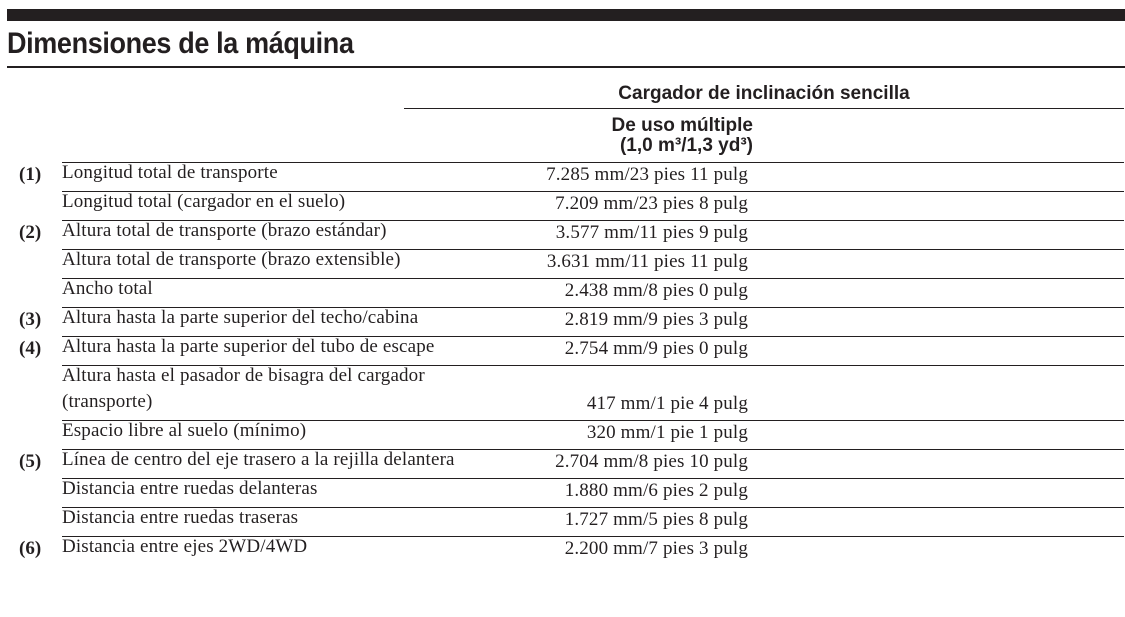 The width and height of the screenshot is (1125, 617). Describe the element at coordinates (30, 232) in the screenshot. I see `row-number: (2)` at that location.